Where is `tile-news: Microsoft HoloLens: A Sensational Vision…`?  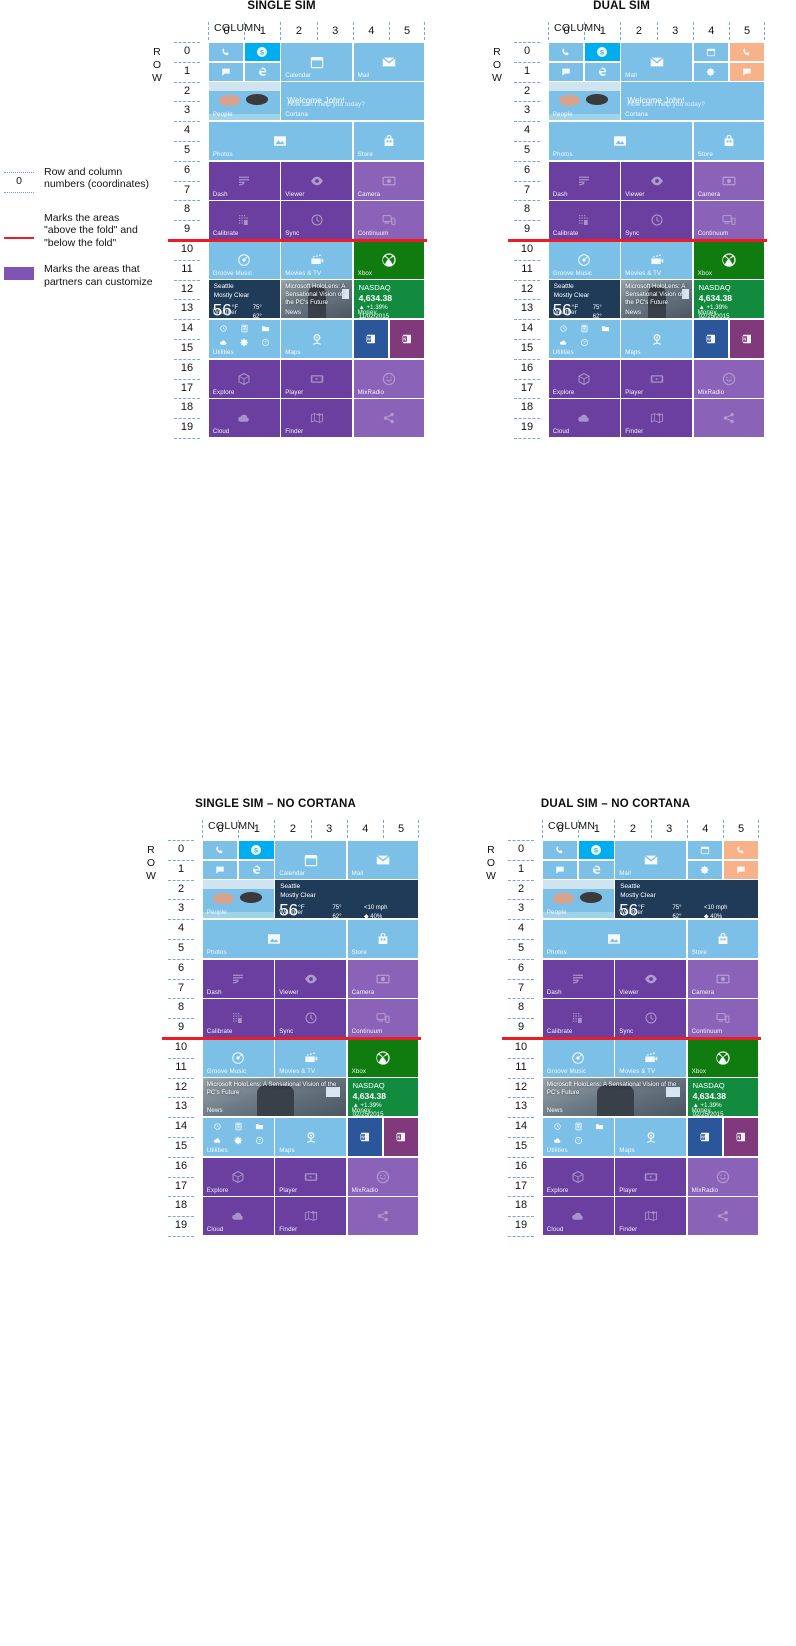
tile-news: Microsoft HoloLens: A Sensational Vision… is located at coordinates (274, 1097).